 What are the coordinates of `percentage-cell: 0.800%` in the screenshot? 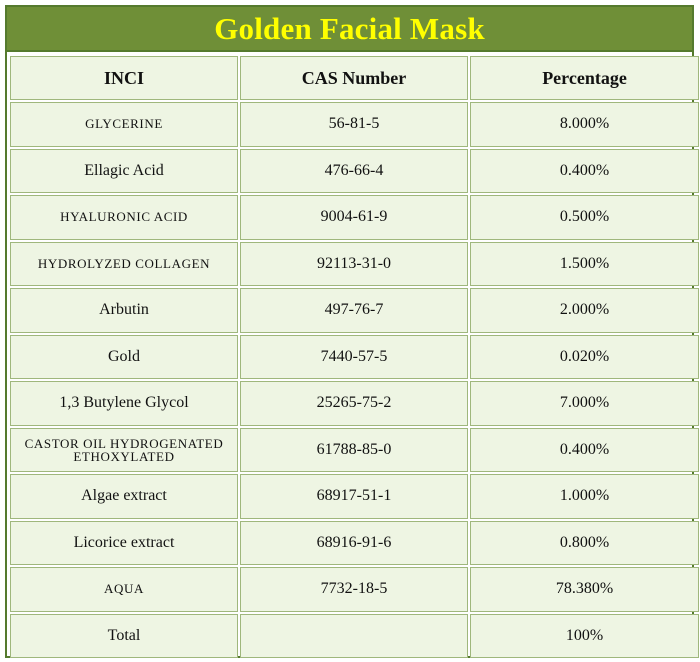 It's located at (584, 542).